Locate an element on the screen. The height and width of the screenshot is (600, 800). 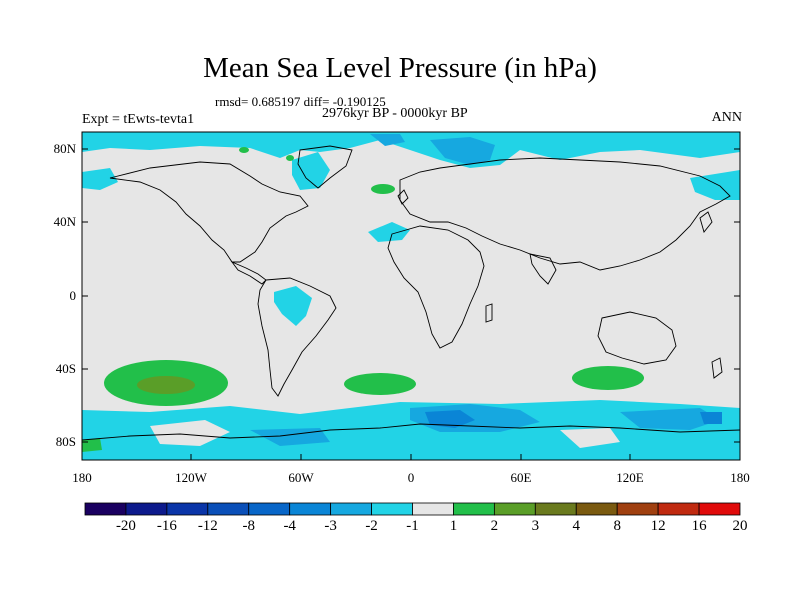
lon-ticks is located at coordinates (410, 457).